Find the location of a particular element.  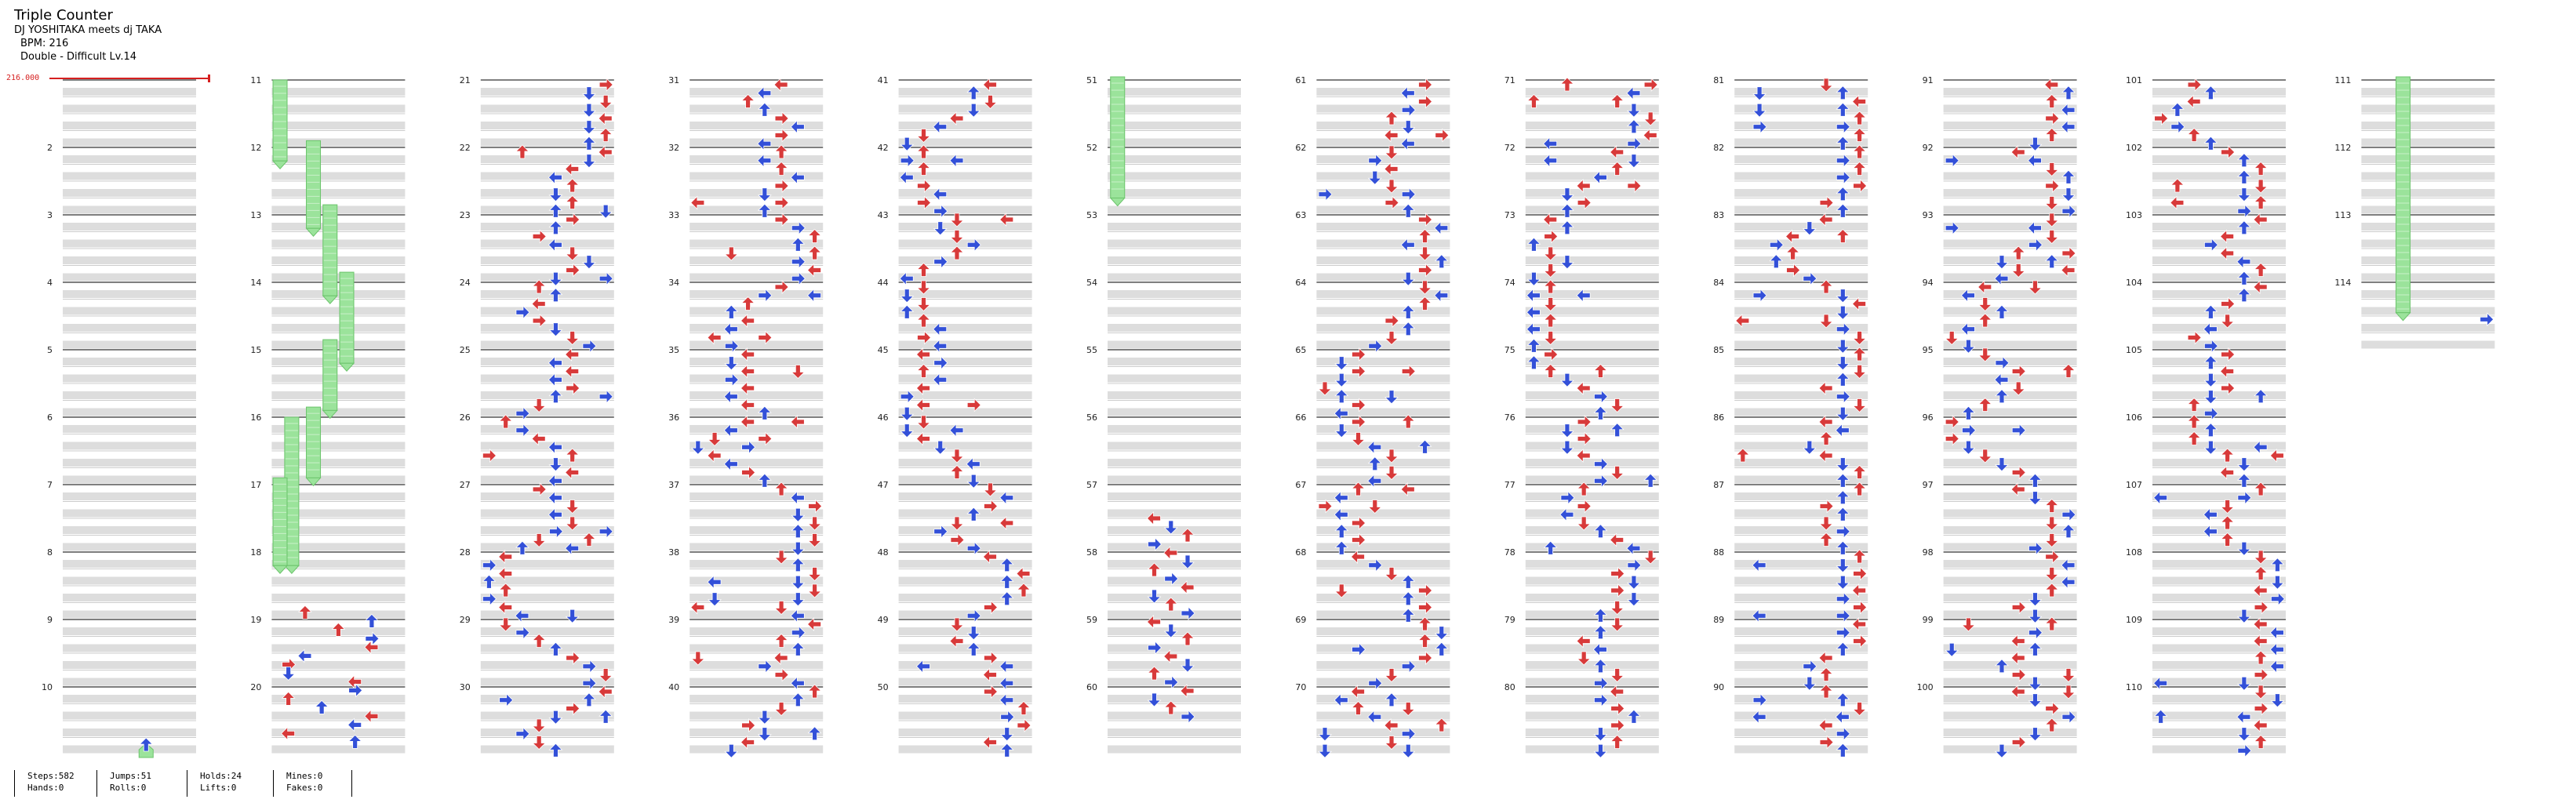

measure-number: 16 is located at coordinates (256, 417).